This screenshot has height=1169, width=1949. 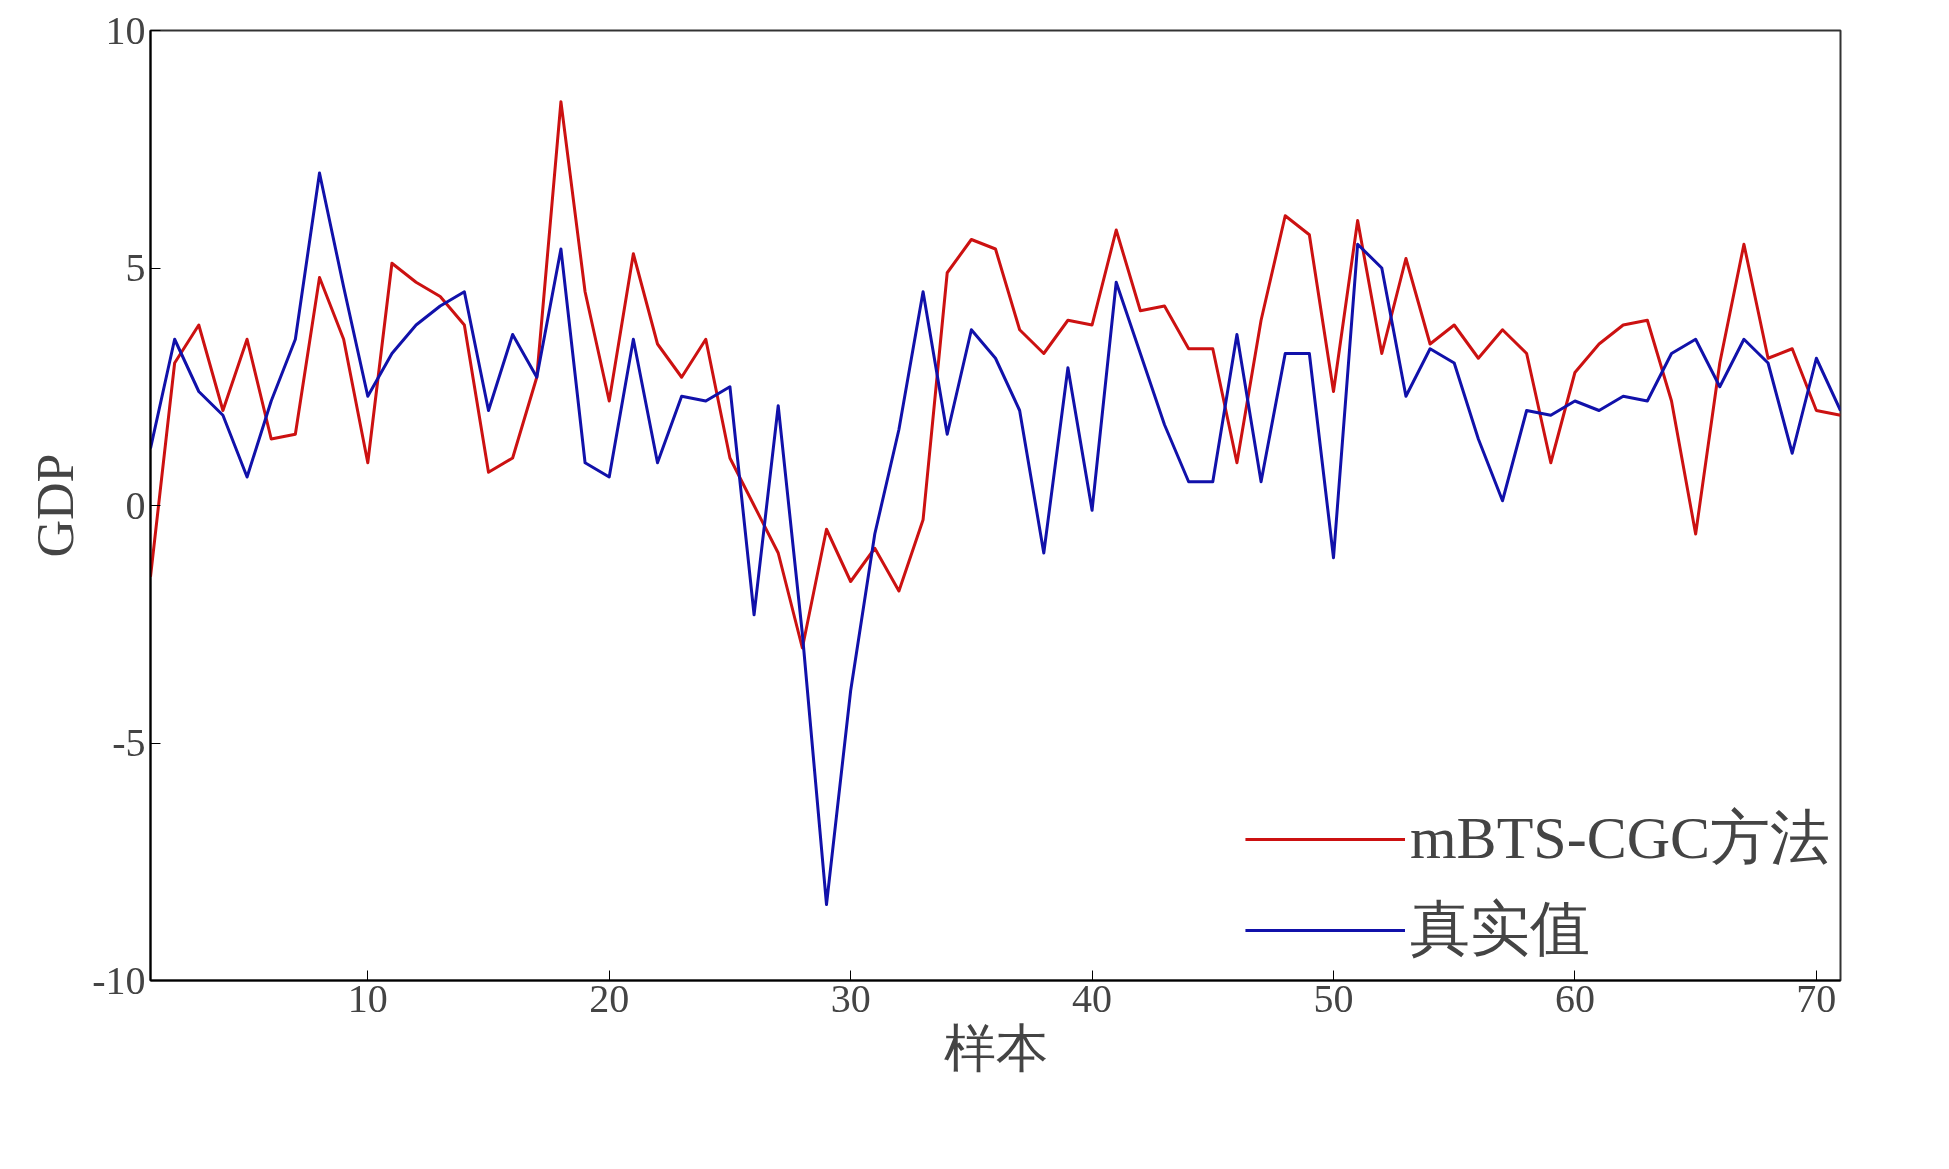 I want to click on legend-label: mBTS-CGC方法, so click(x=1619, y=838).